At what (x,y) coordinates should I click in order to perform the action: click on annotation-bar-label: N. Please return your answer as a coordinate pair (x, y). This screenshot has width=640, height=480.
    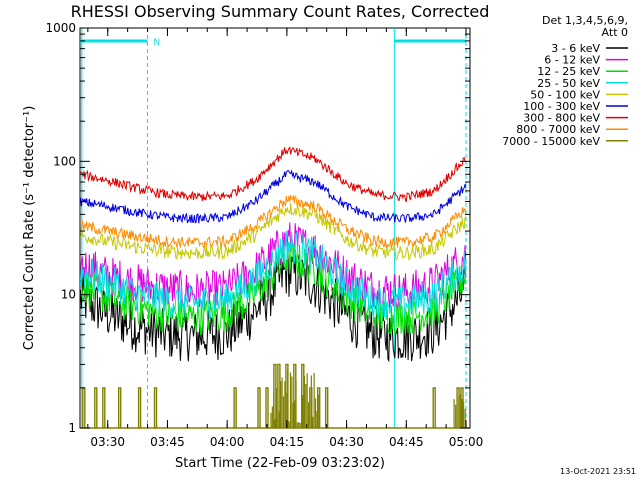
    Looking at the image, I should click on (157, 43).